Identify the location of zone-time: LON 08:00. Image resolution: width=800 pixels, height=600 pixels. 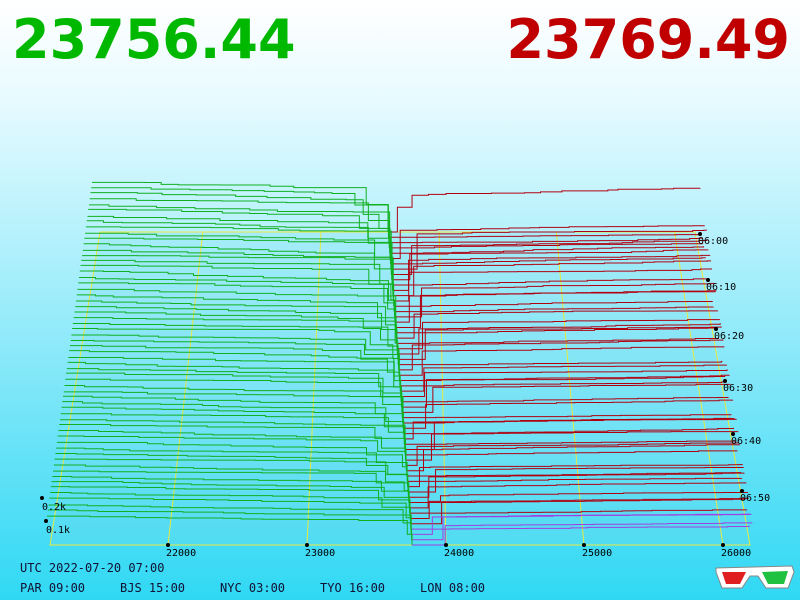
(452, 588).